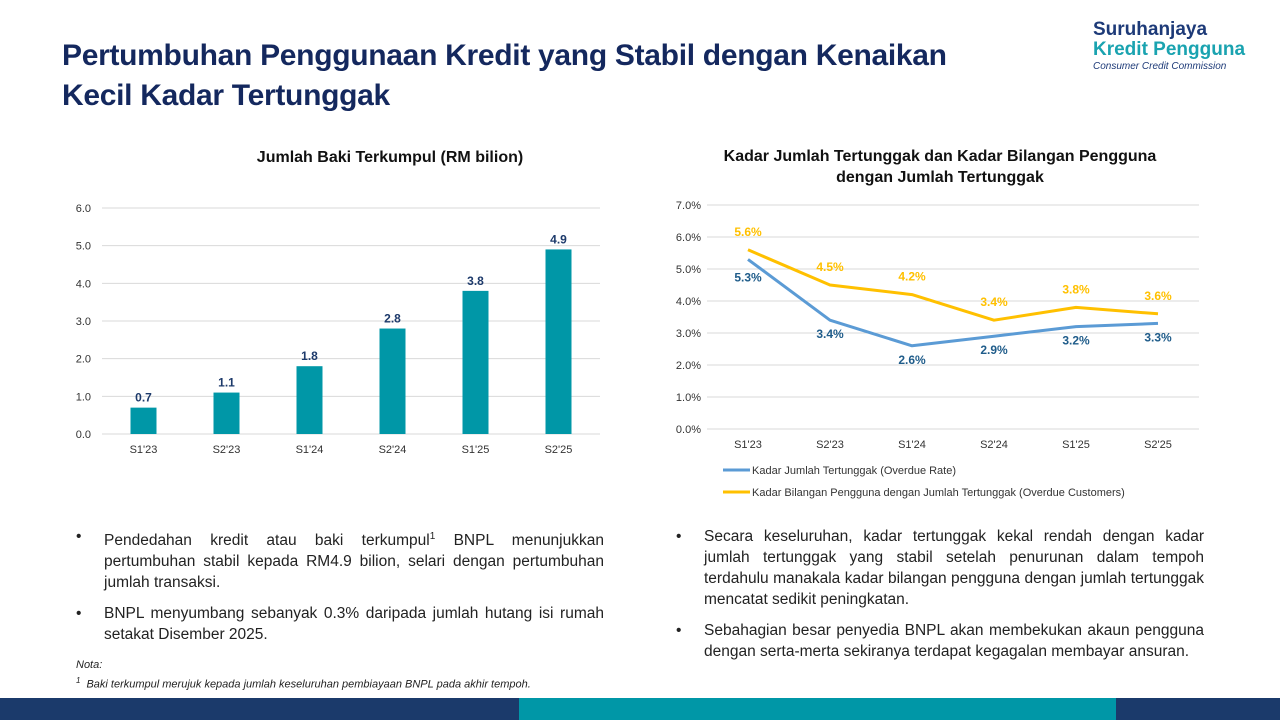 This screenshot has height=720, width=1280. Describe the element at coordinates (1198, 709) in the screenshot. I see `footer-band-navy-right` at that location.